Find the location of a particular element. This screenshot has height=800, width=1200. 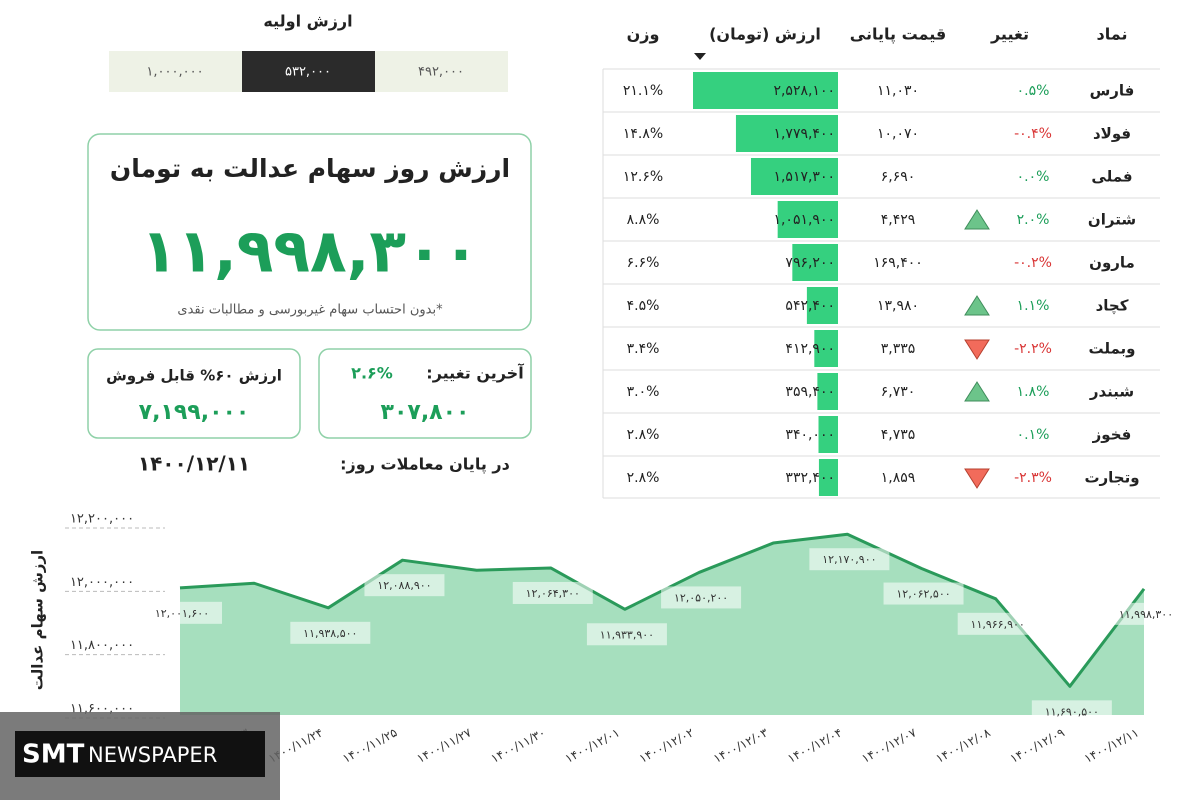

change: -۰.۲% is located at coordinates (1033, 263).